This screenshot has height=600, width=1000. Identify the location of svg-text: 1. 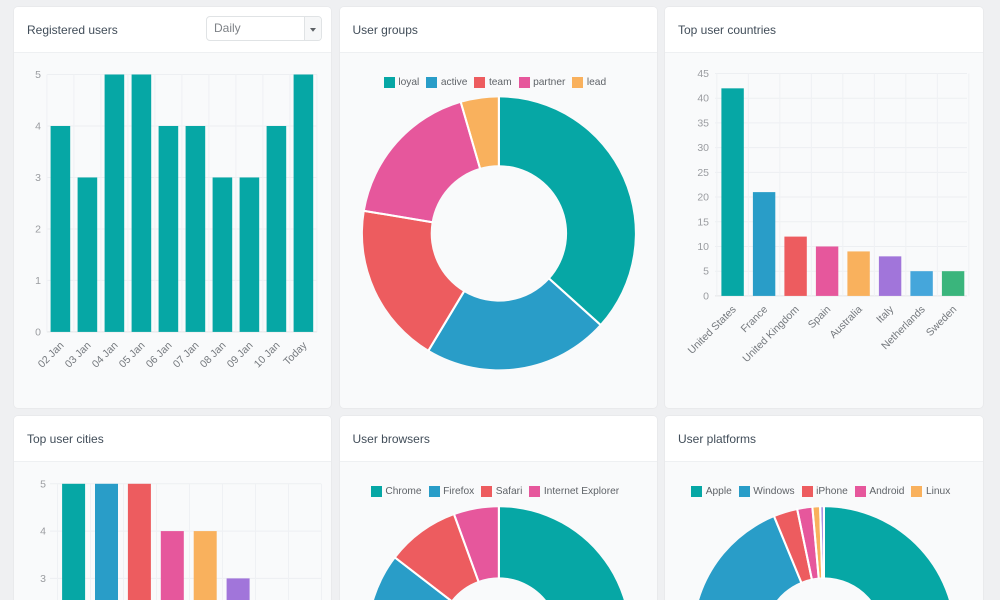
(38, 281).